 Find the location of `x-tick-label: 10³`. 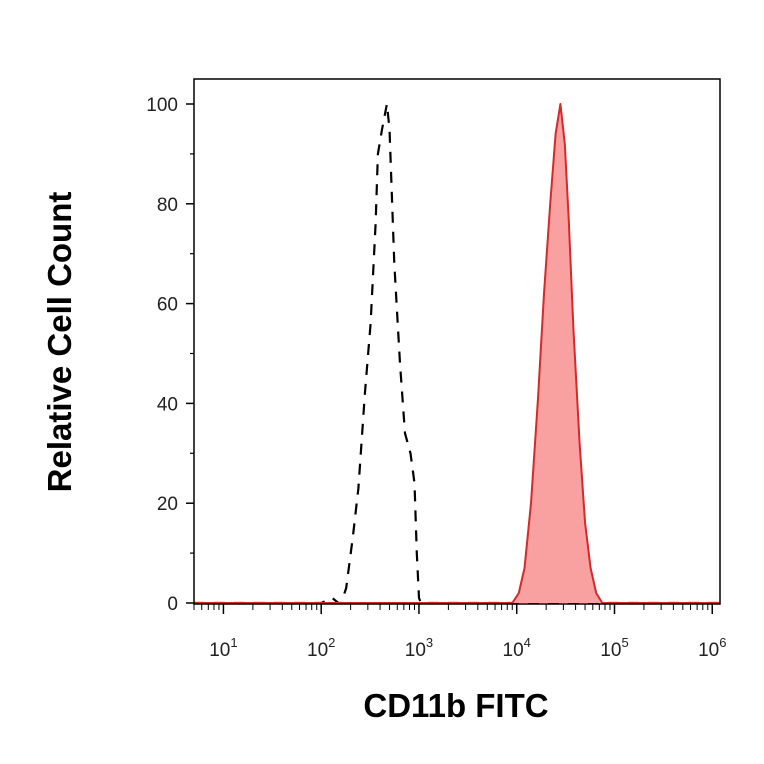

x-tick-label: 10³ is located at coordinates (419, 648).